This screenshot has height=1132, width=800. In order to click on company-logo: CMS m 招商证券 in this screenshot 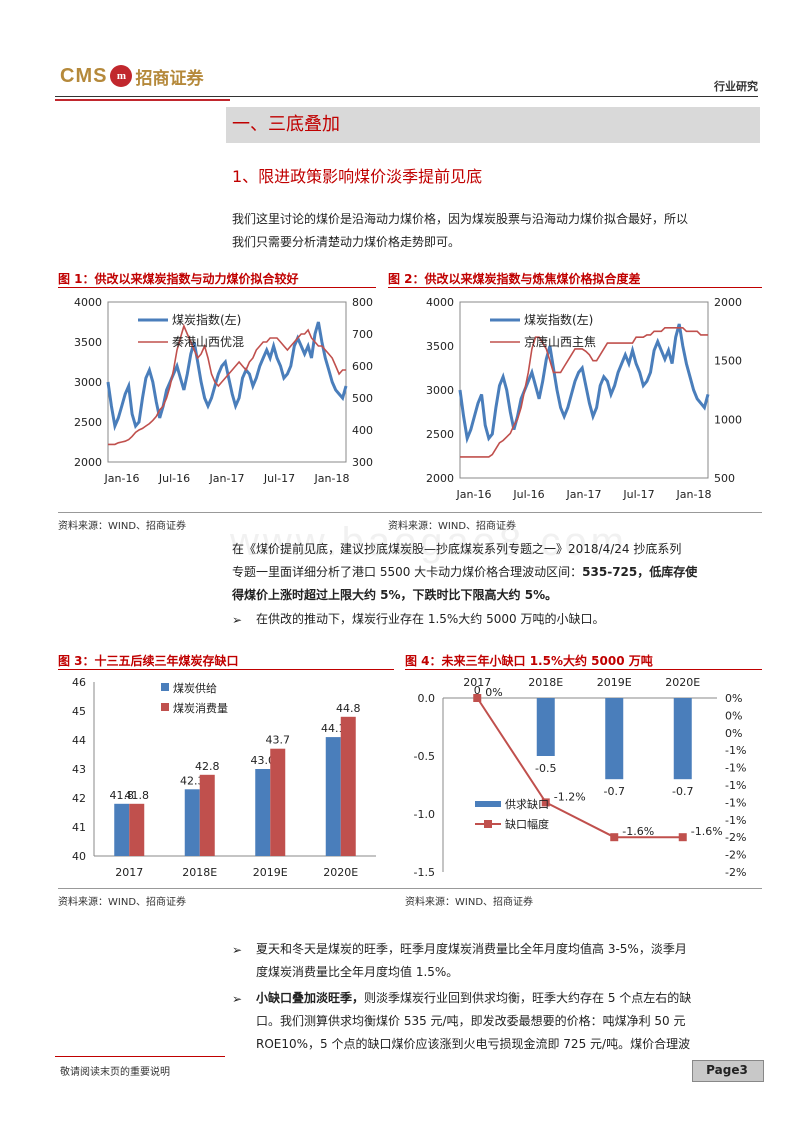, I will do `click(131, 76)`.